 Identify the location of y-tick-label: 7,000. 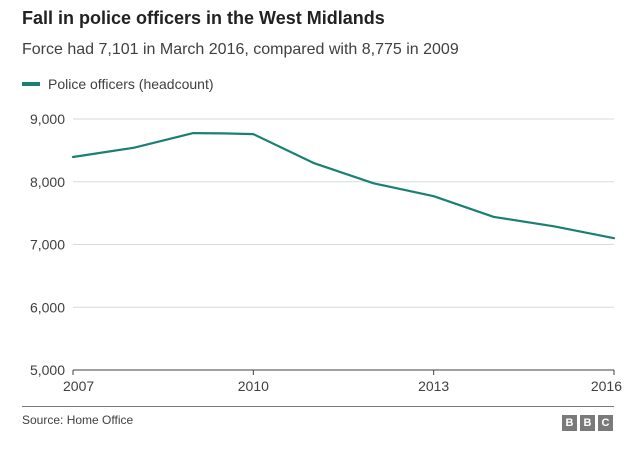
(47, 245).